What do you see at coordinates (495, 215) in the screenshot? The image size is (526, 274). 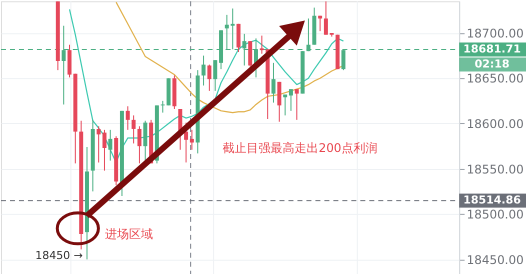 I see `y-tick-label: 18500.00` at bounding box center [495, 215].